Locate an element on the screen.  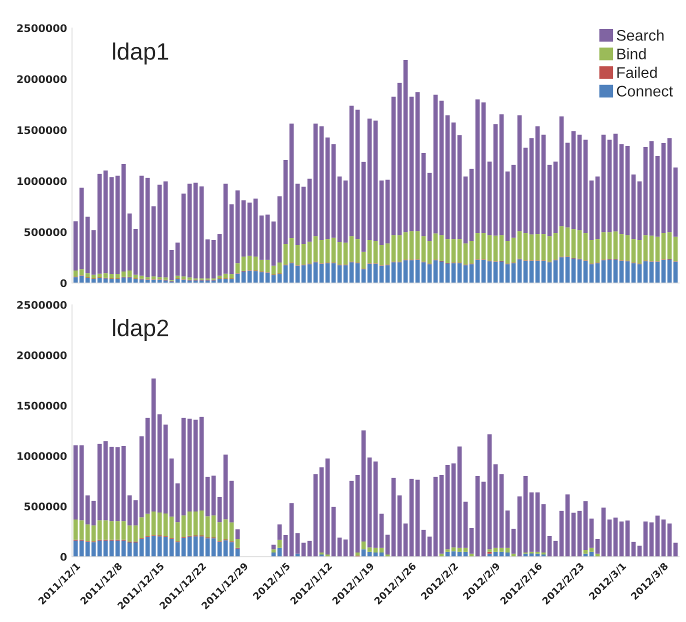
text: ldap1 is located at coordinates (140, 53).